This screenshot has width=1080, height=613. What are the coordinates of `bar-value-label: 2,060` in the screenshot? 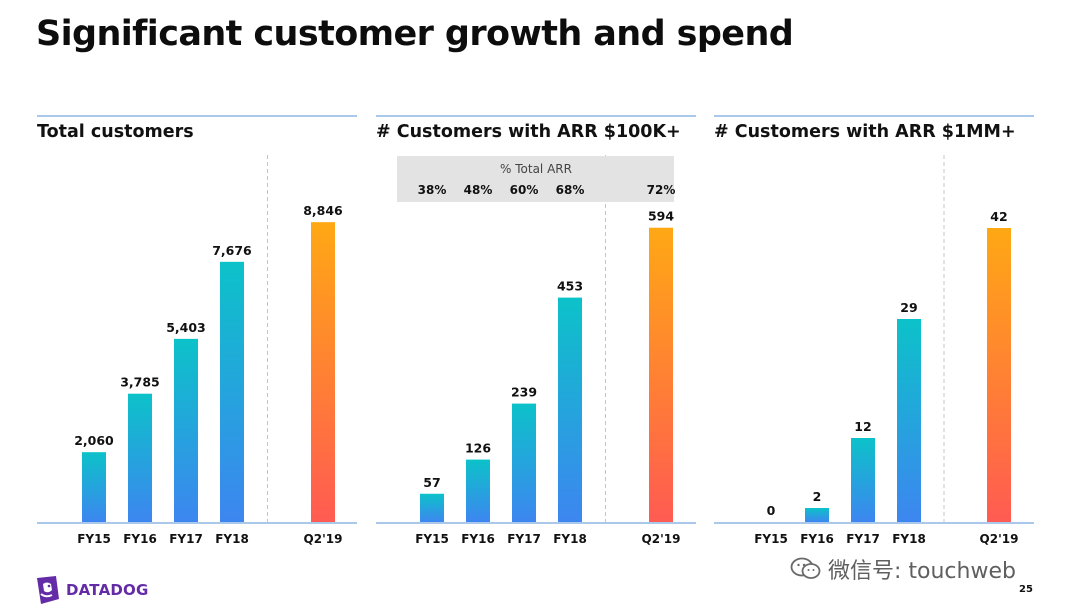 It's located at (94, 440).